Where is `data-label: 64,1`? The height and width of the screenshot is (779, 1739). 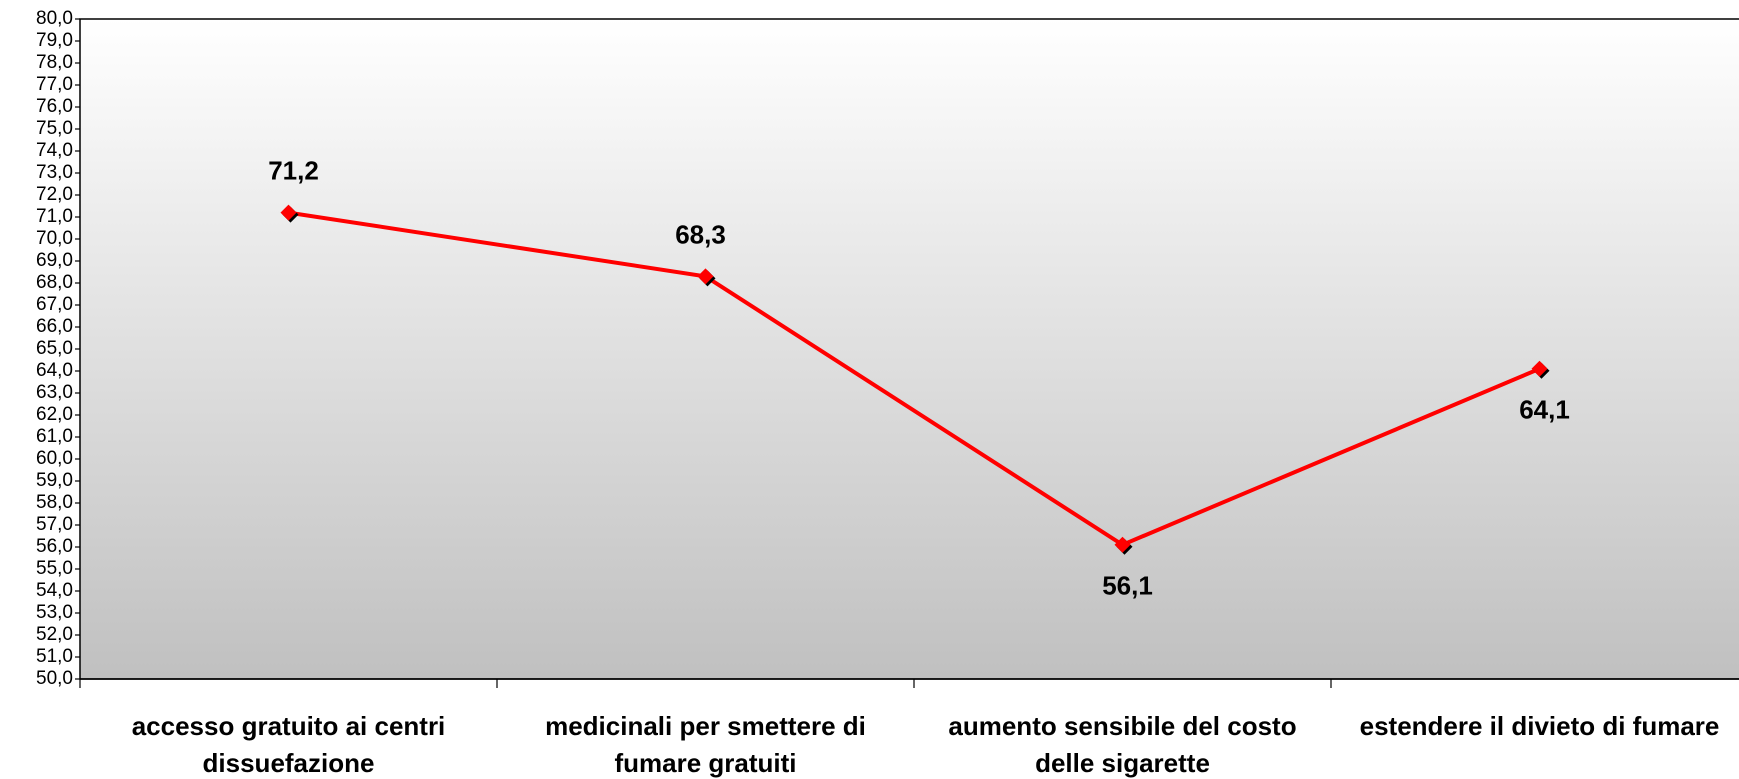 data-label: 64,1 is located at coordinates (1544, 410).